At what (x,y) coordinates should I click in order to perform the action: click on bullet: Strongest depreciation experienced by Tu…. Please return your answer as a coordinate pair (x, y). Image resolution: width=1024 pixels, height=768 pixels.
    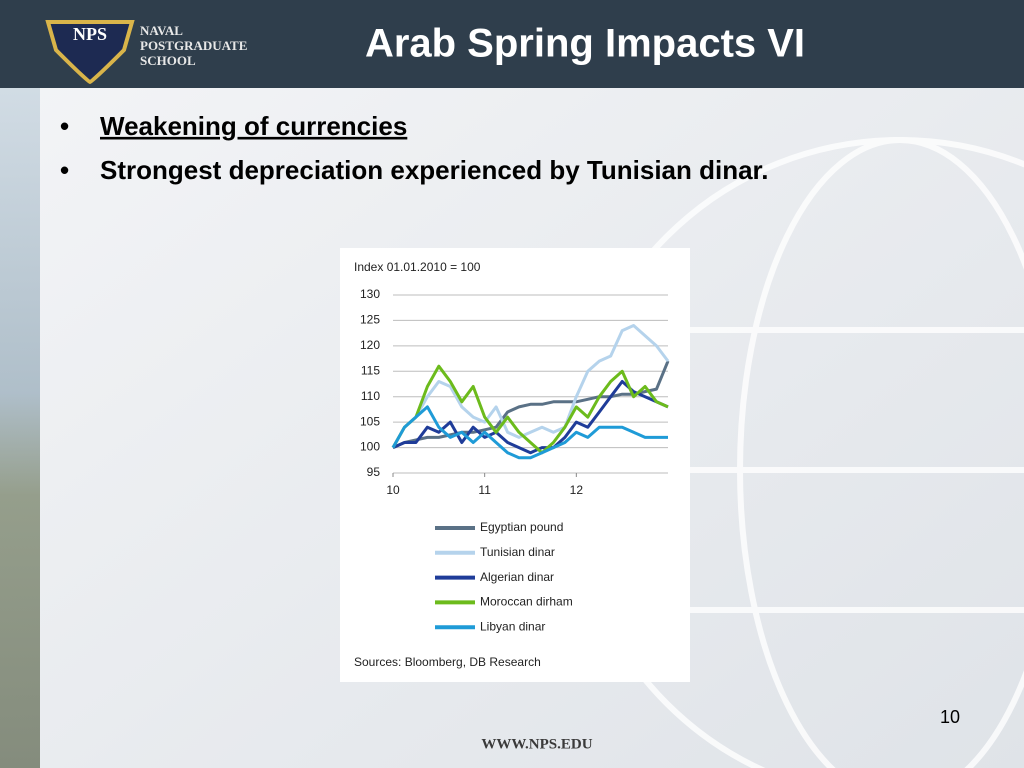
    Looking at the image, I should click on (434, 170).